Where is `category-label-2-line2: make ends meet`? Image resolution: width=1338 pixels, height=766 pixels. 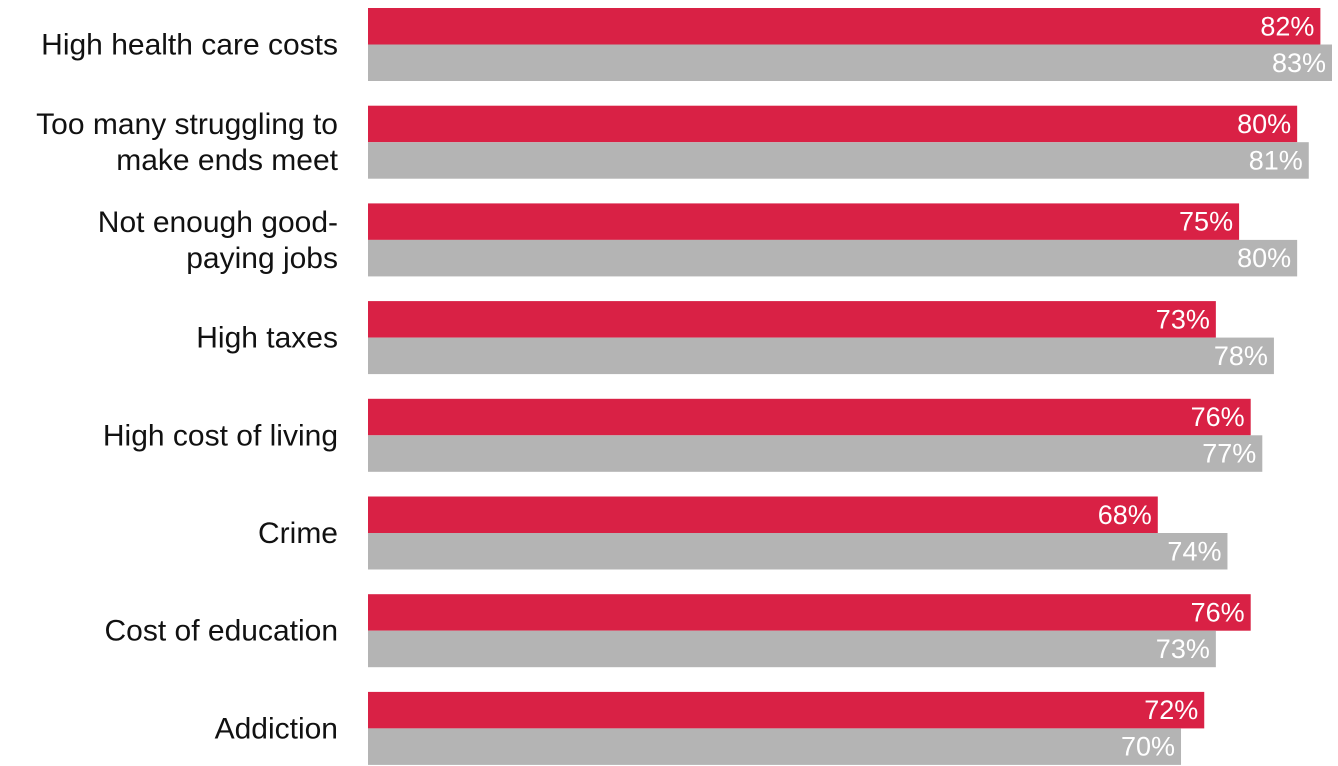
category-label-2-line2: make ends meet is located at coordinates (227, 160).